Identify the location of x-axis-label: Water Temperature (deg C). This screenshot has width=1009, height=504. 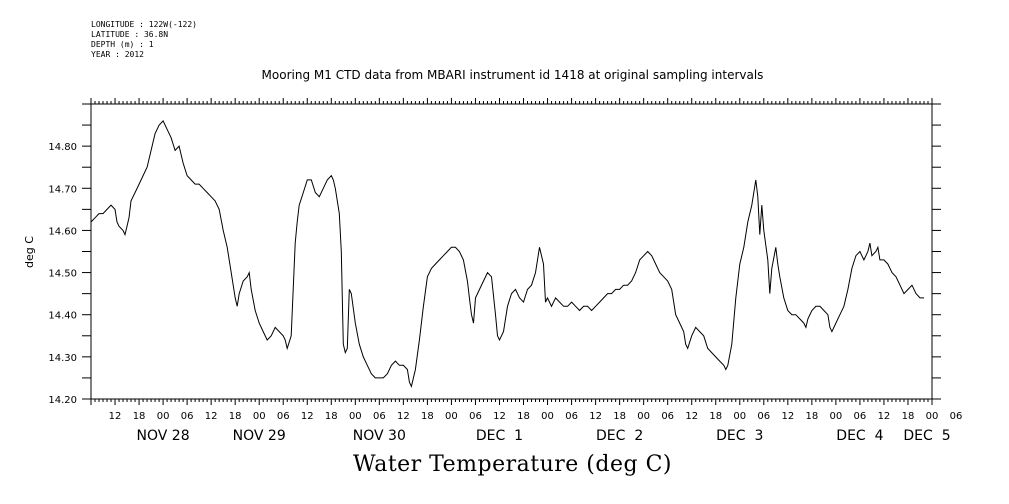
(512, 464).